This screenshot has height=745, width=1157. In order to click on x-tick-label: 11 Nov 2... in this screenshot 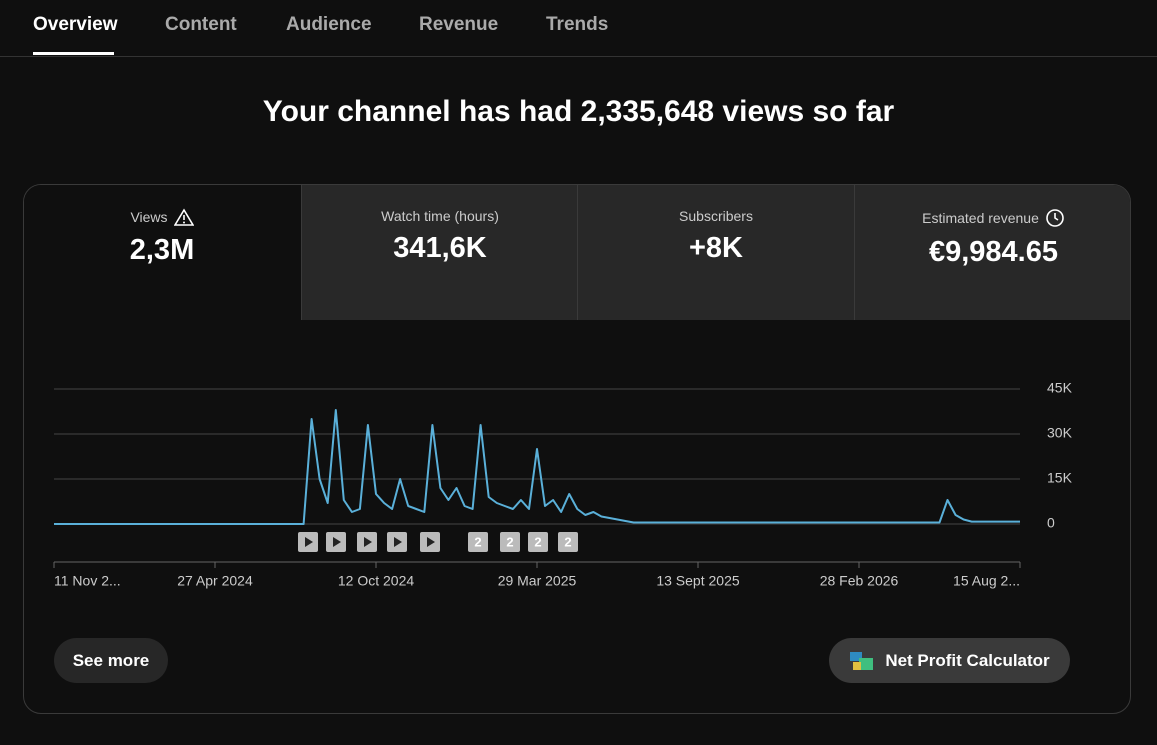, I will do `click(87, 581)`.